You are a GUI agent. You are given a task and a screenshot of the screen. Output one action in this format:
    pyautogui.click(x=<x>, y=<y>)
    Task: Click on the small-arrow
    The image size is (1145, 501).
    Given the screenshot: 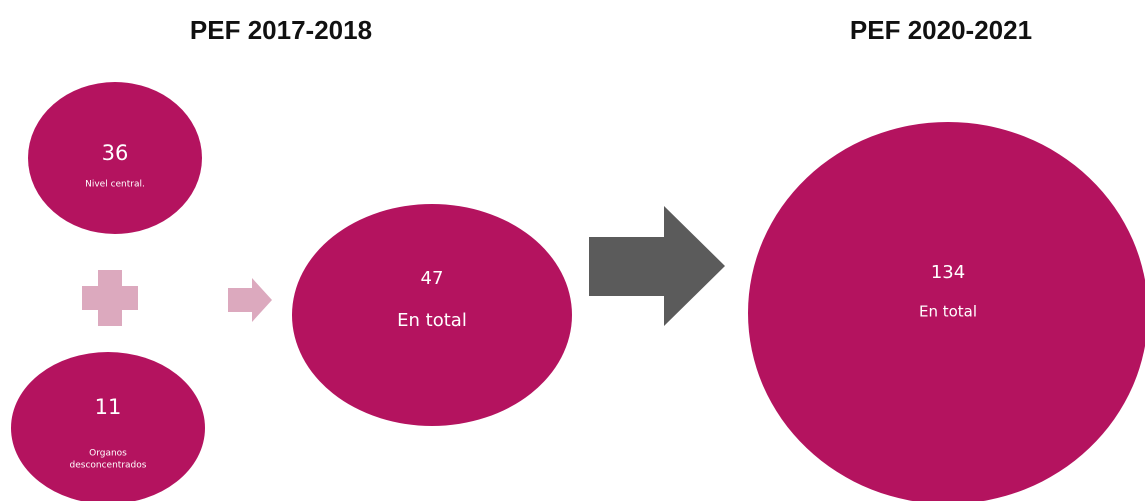 What is the action you would take?
    pyautogui.click(x=250, y=300)
    